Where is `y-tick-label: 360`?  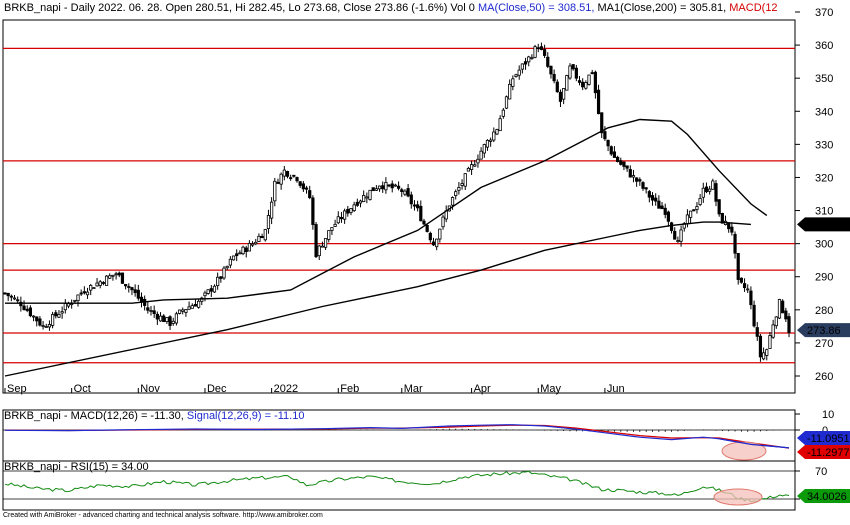 y-tick-label: 360 is located at coordinates (824, 46).